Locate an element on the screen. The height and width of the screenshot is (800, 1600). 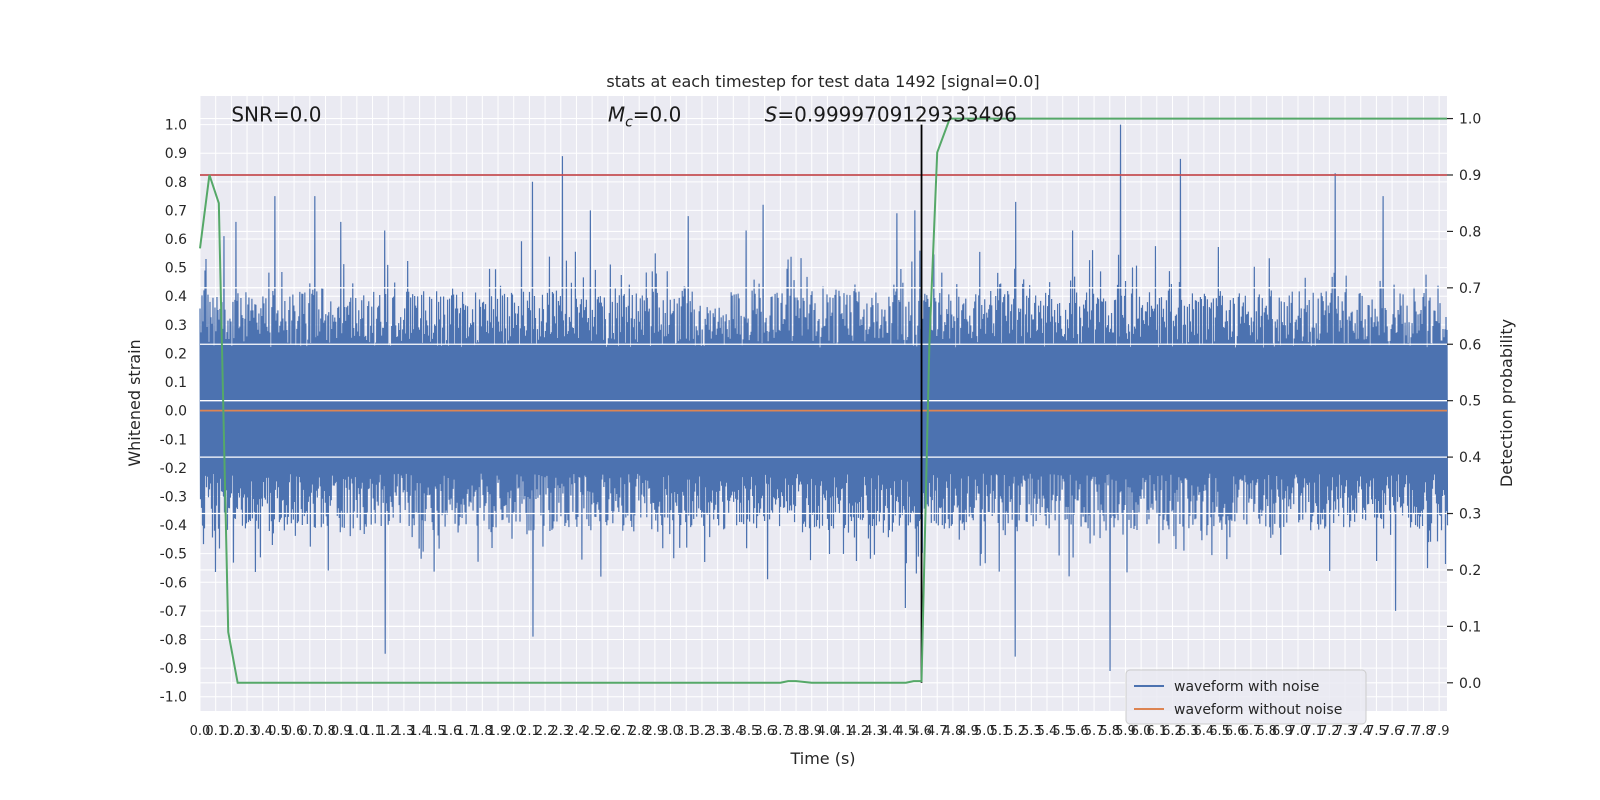
annotations: SNR=0.0 Mc=0.0 S=0.9999709129333496 is located at coordinates (623, 117).